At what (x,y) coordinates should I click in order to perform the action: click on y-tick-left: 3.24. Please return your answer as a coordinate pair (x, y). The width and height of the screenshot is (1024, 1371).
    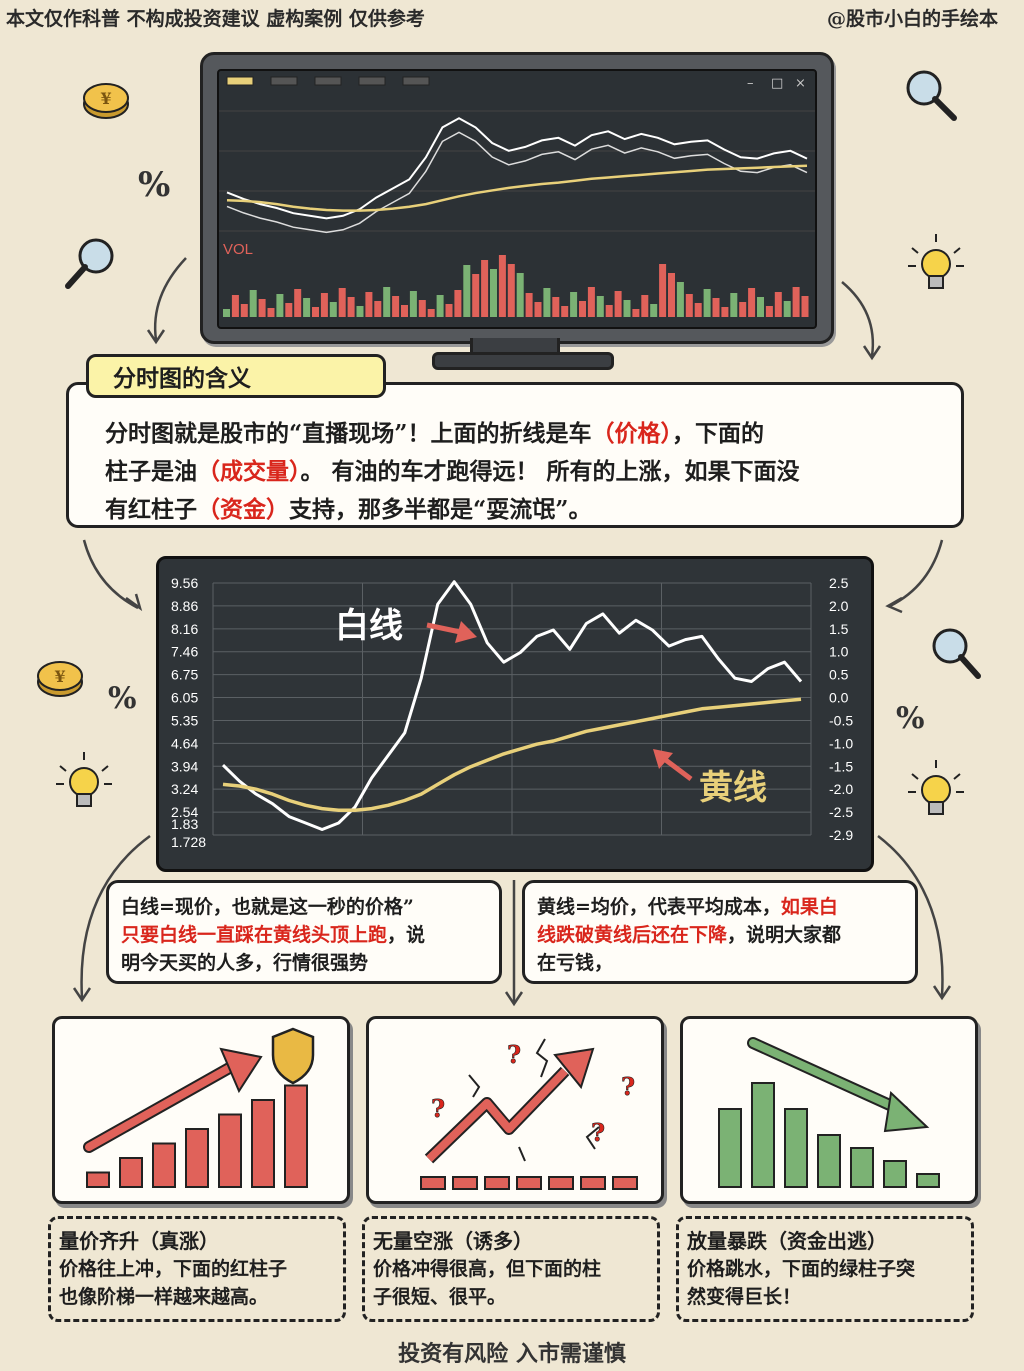
    Looking at the image, I should click on (184, 789).